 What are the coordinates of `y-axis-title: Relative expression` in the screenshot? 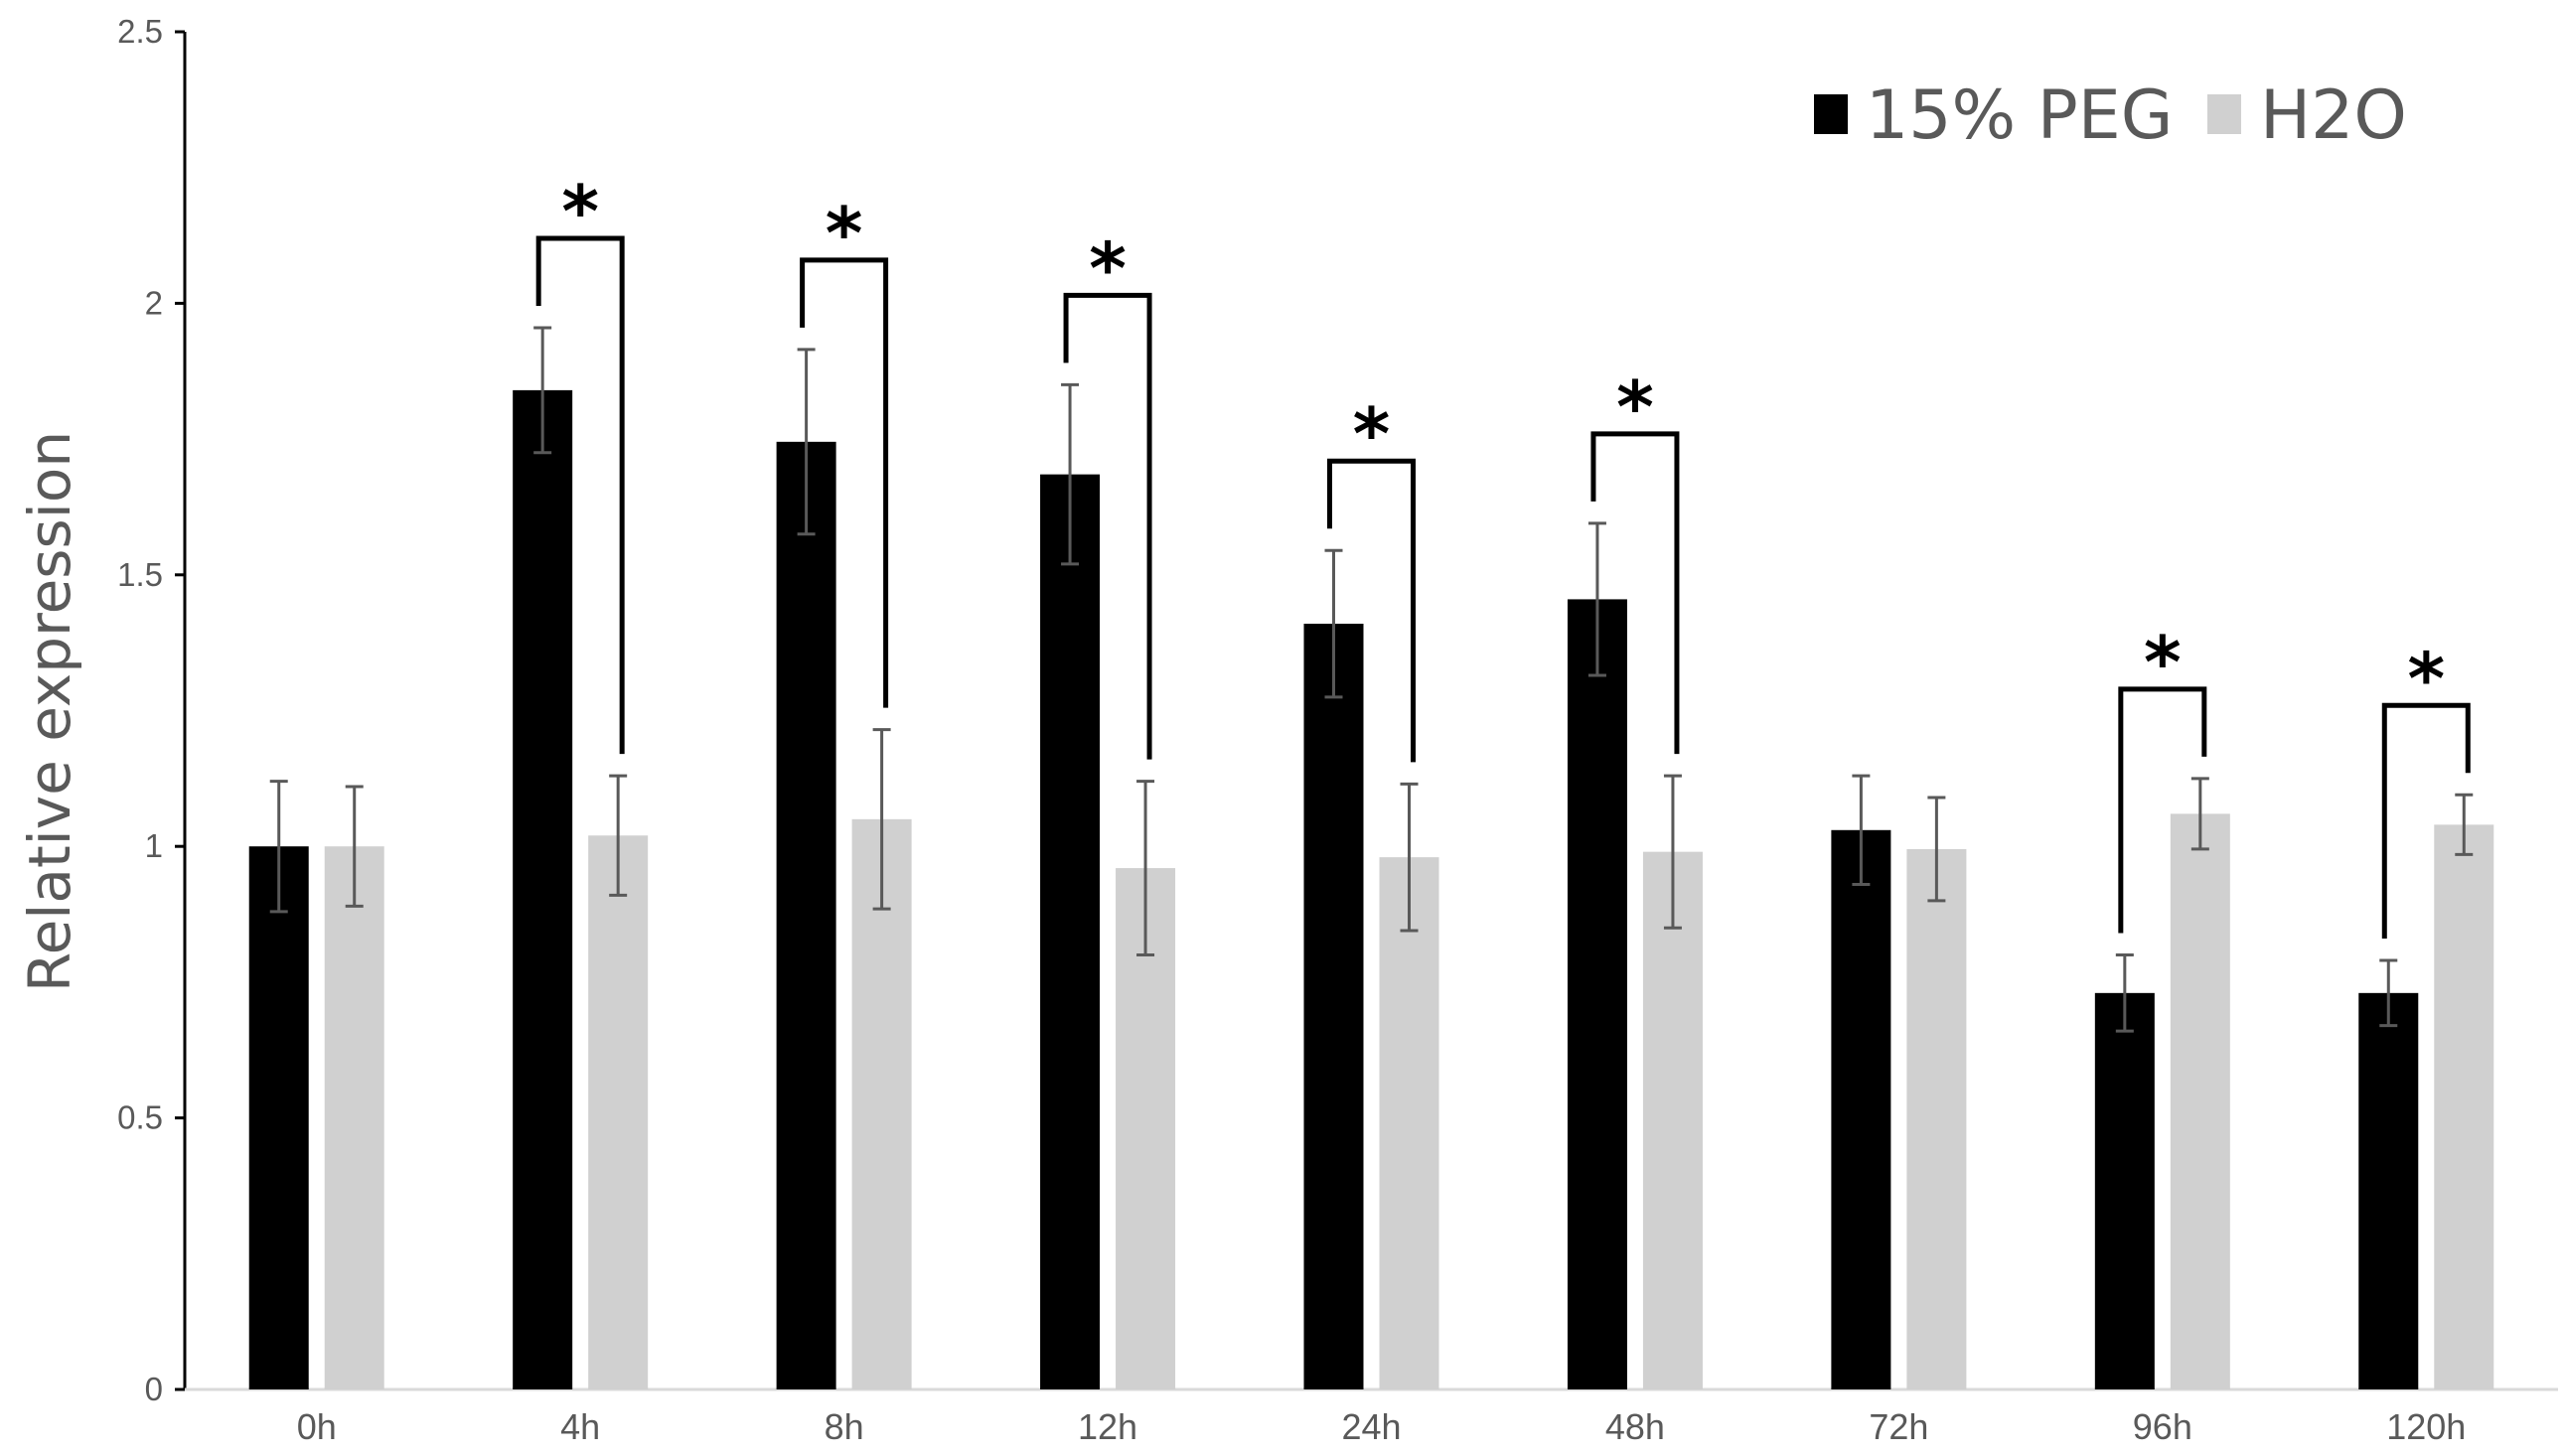 It's located at (49, 711).